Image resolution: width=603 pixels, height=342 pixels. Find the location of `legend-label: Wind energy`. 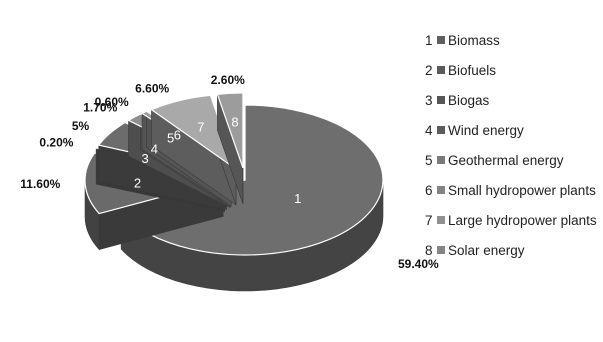

legend-label: Wind energy is located at coordinates (486, 130).